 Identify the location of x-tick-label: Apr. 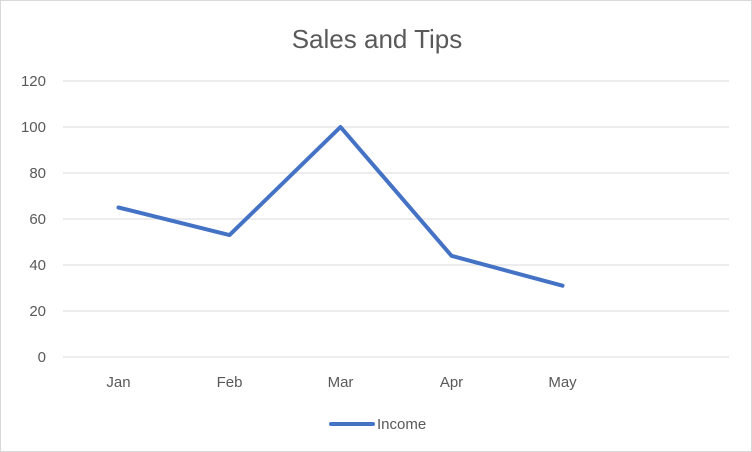
(451, 382).